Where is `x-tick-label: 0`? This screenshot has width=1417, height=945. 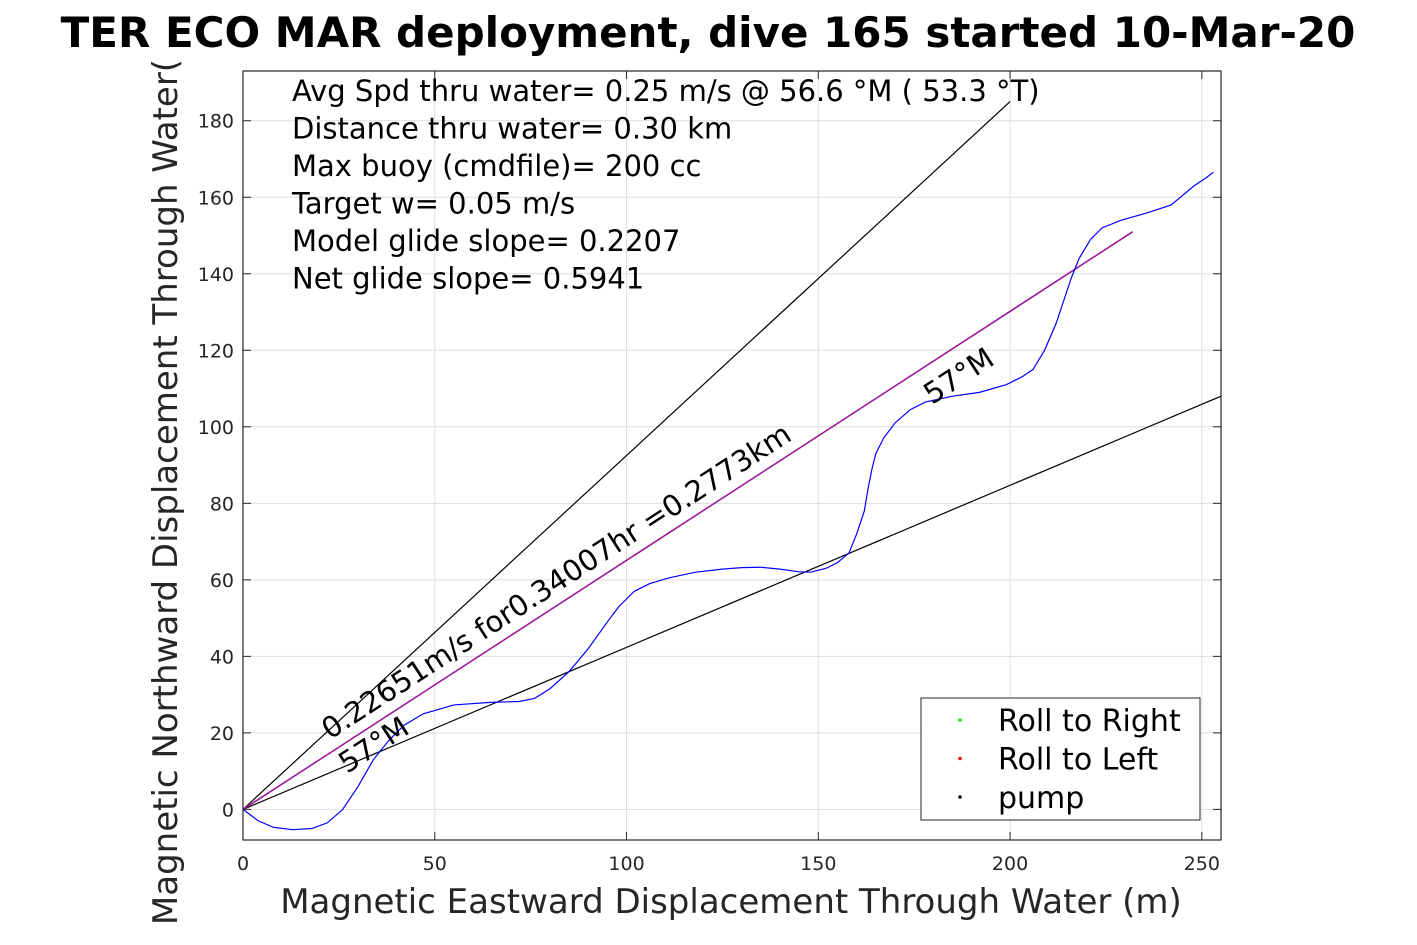
x-tick-label: 0 is located at coordinates (243, 864).